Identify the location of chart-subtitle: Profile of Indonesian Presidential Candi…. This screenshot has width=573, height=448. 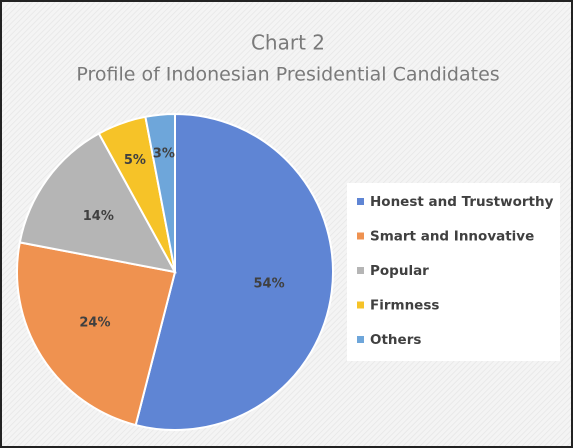
(287, 75).